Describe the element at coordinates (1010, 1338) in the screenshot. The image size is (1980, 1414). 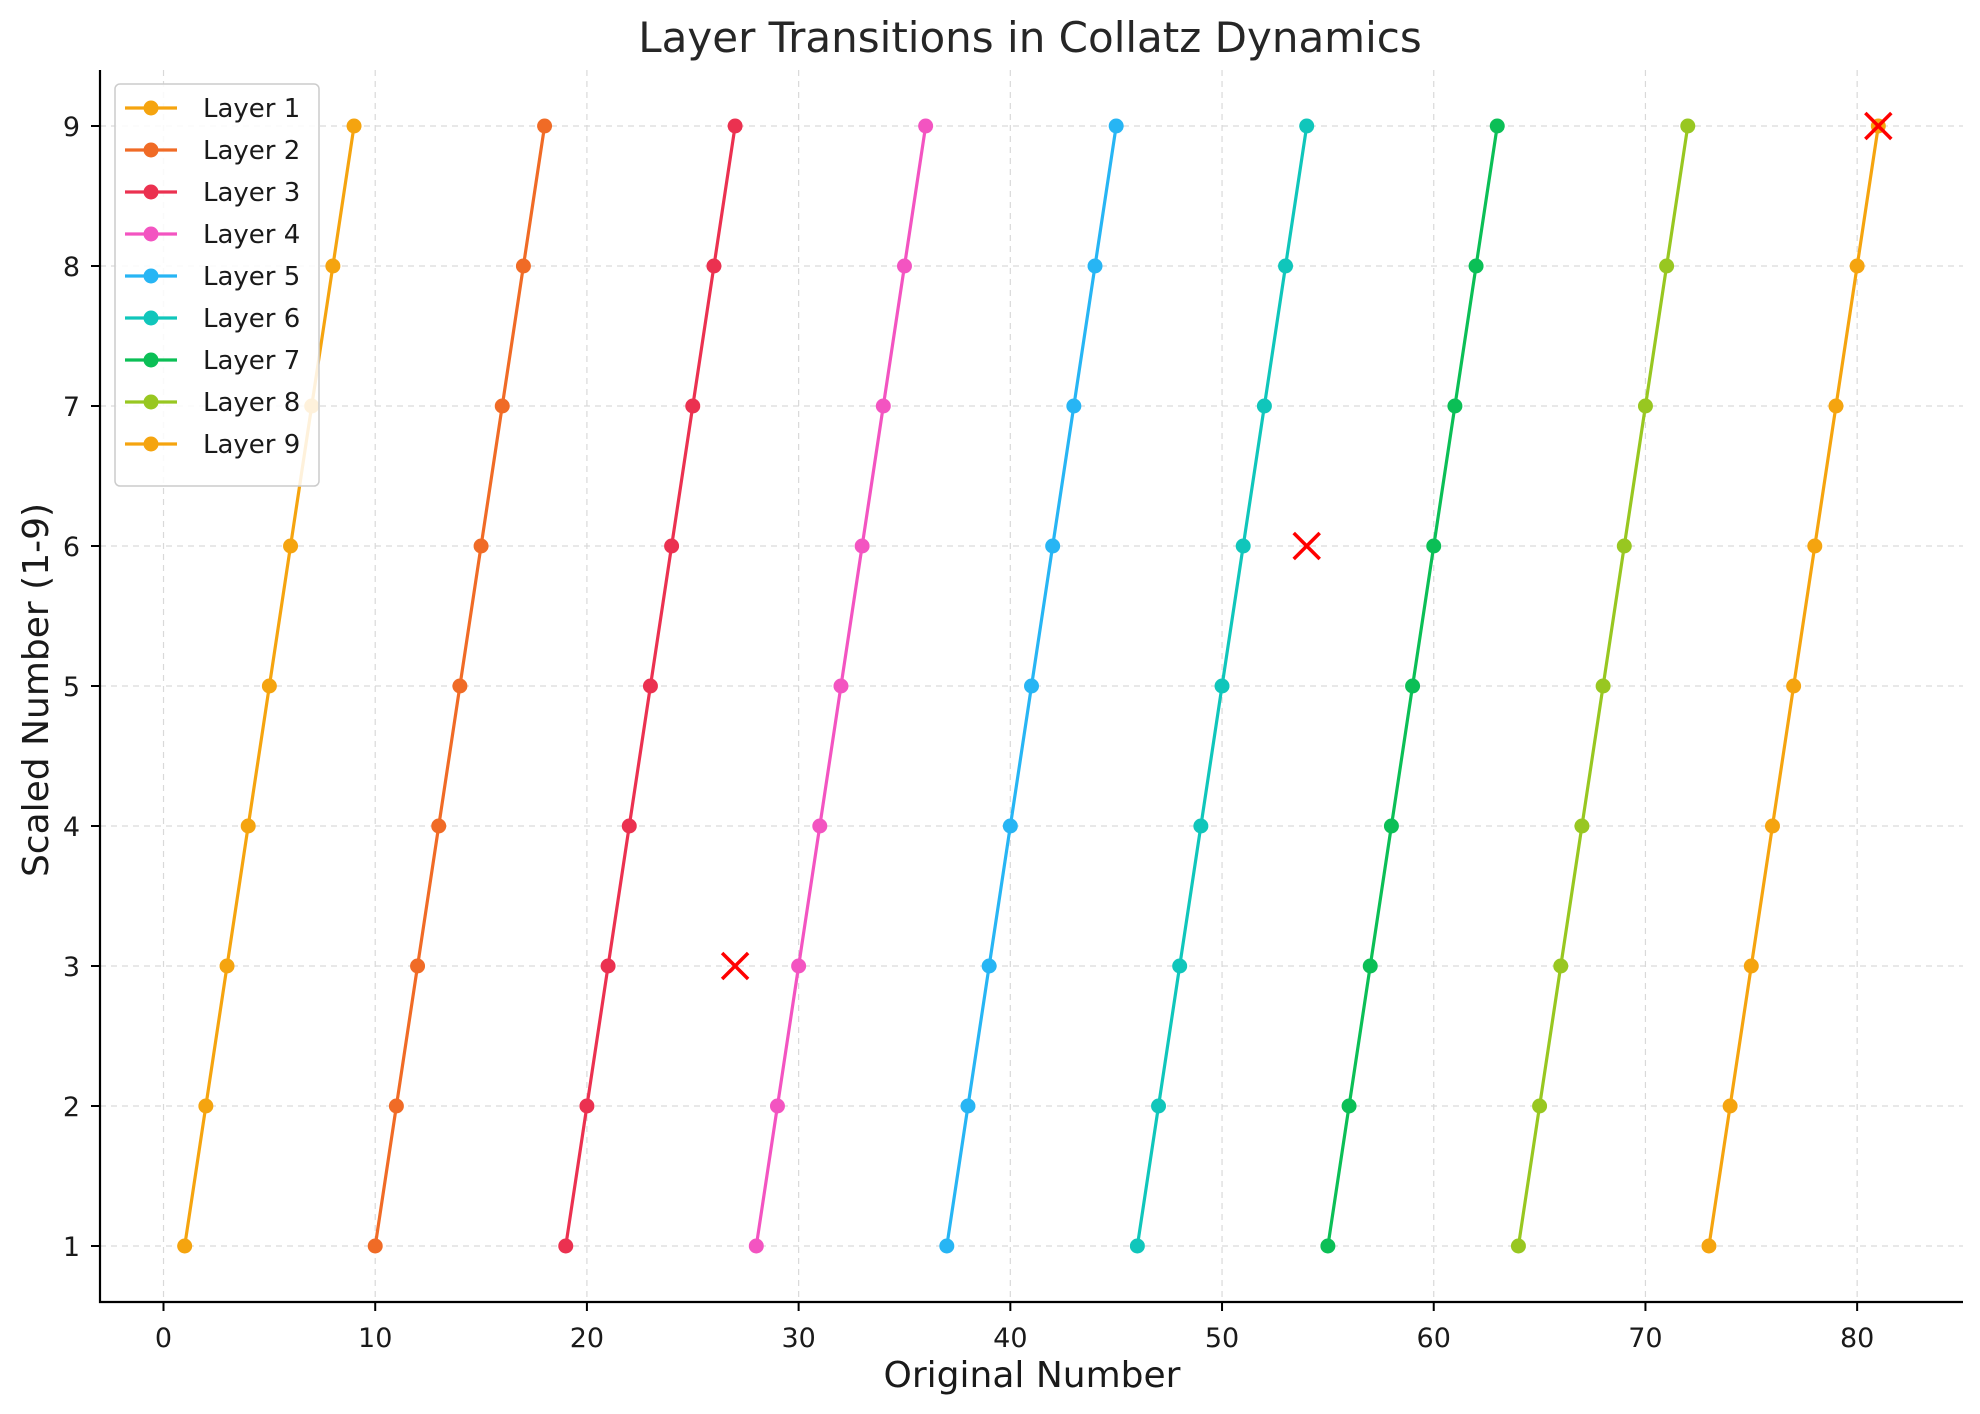
I see `x-tick-label: 40` at that location.